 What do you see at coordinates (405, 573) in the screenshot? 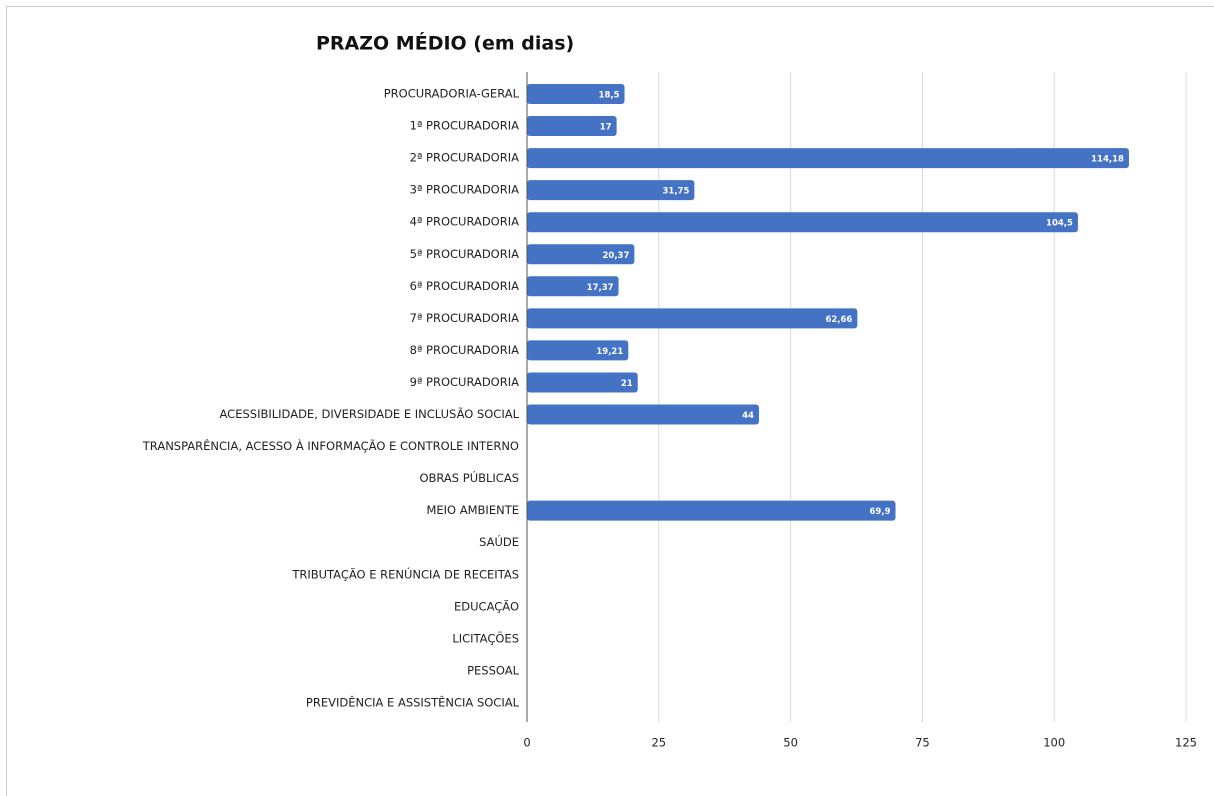
I see `y-tick-label: TRIBUTAÇÃO E RENÚNCIA DE RECEITAS` at bounding box center [405, 573].